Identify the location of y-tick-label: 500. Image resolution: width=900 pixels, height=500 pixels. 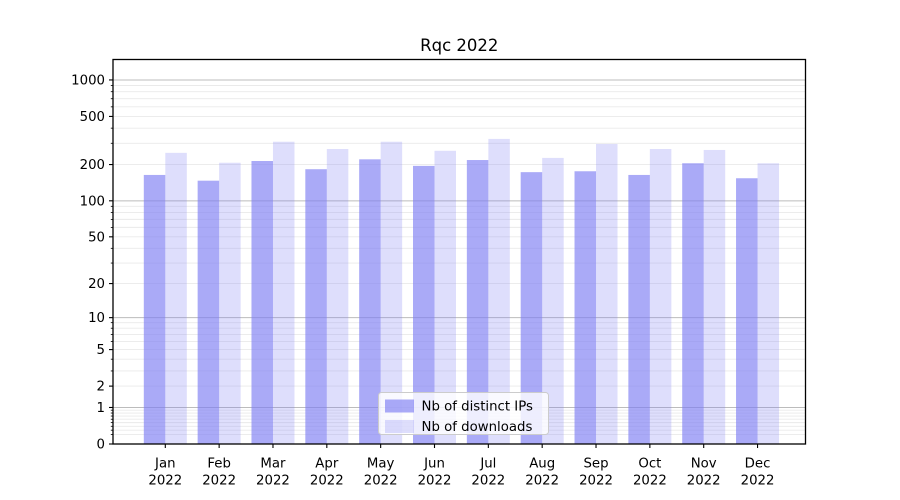
(92, 117).